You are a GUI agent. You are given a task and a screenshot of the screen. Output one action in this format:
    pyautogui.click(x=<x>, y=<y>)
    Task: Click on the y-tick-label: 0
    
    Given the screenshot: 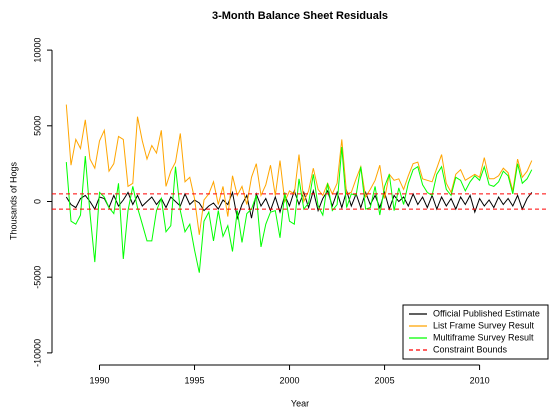 What is the action you would take?
    pyautogui.click(x=37, y=201)
    